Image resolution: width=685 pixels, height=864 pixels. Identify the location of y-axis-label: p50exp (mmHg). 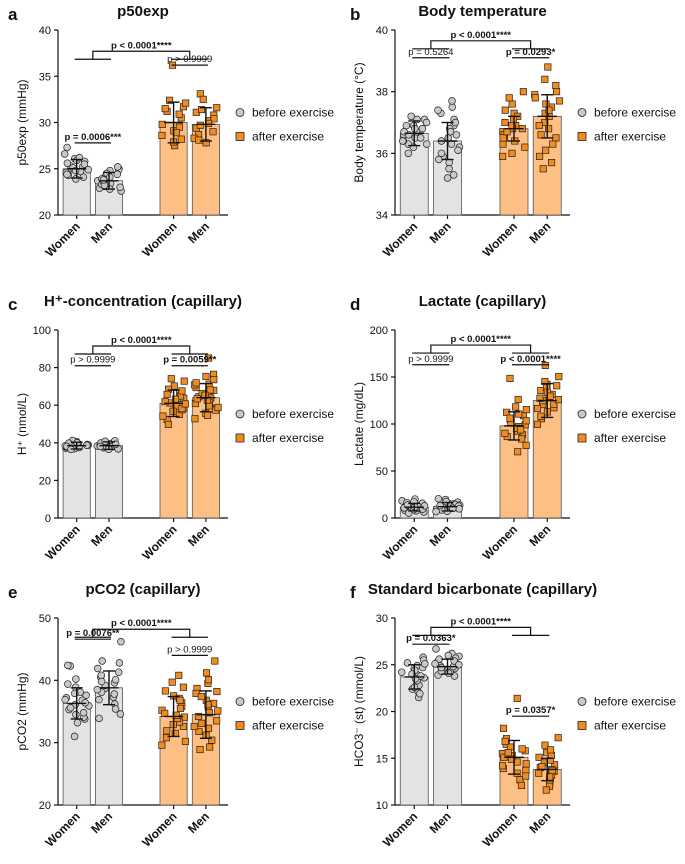
(22, 122).